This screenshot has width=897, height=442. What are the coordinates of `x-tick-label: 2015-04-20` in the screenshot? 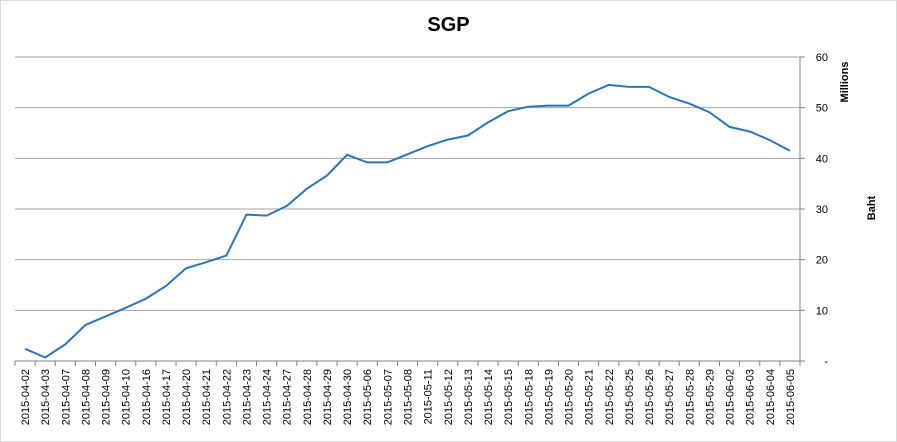 It's located at (187, 397).